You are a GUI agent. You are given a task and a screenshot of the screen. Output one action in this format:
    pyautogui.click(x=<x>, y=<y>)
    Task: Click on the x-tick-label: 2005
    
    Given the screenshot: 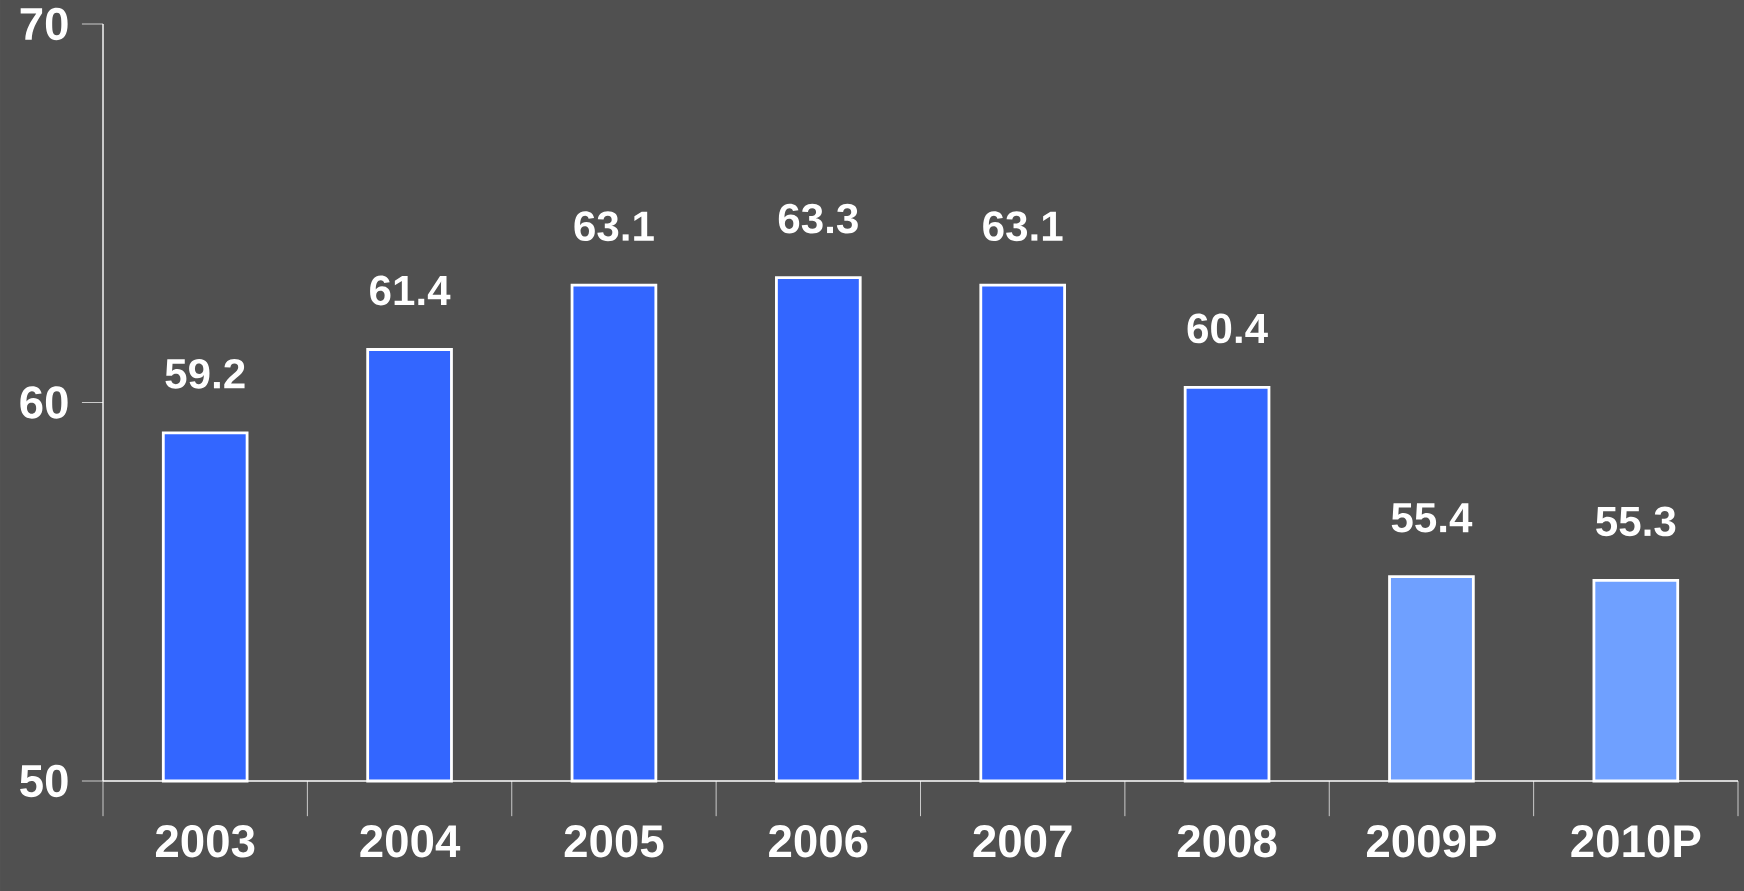 What is the action you would take?
    pyautogui.click(x=614, y=841)
    